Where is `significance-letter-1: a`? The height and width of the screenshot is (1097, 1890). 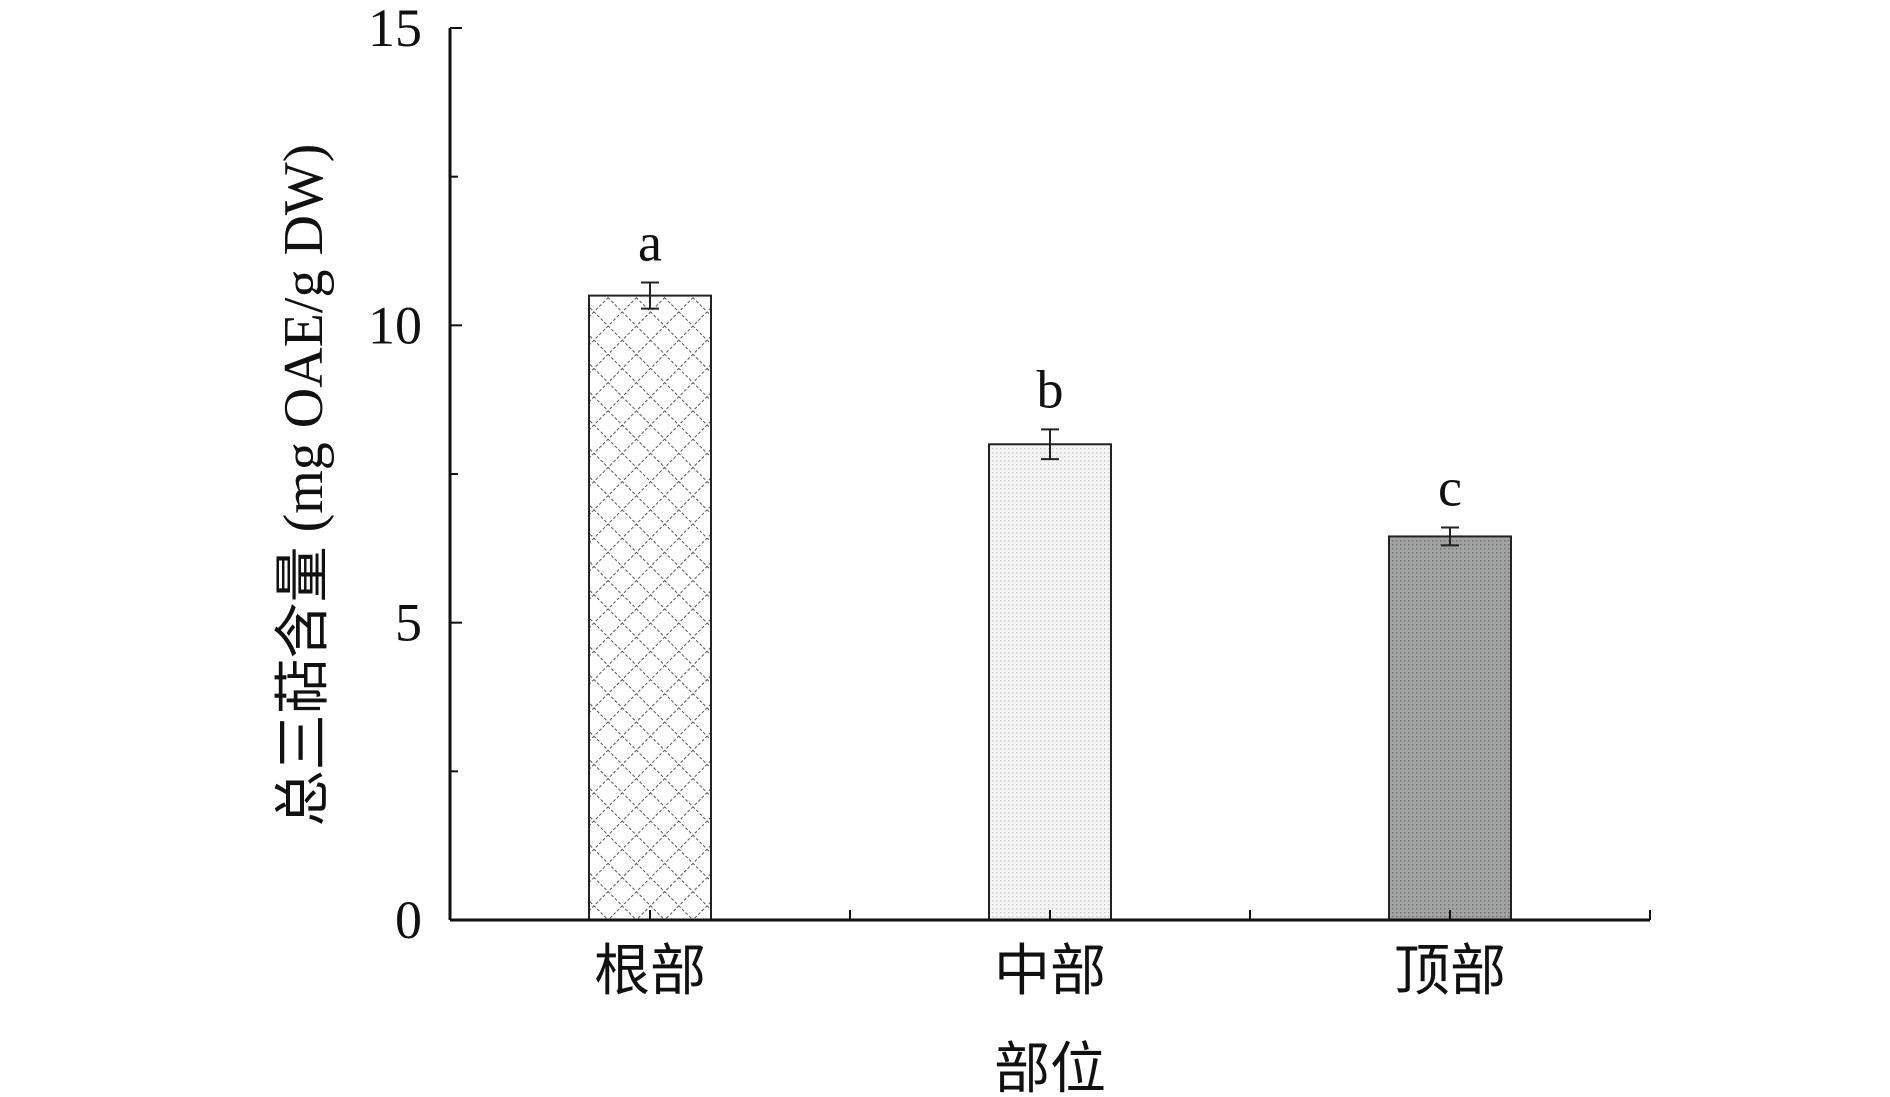 significance-letter-1: a is located at coordinates (650, 243).